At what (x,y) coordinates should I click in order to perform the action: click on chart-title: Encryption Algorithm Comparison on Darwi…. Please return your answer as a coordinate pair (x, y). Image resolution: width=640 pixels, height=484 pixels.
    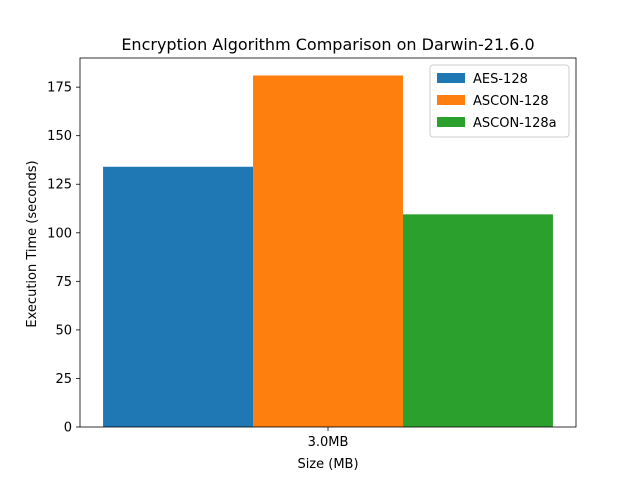
    Looking at the image, I should click on (327, 44).